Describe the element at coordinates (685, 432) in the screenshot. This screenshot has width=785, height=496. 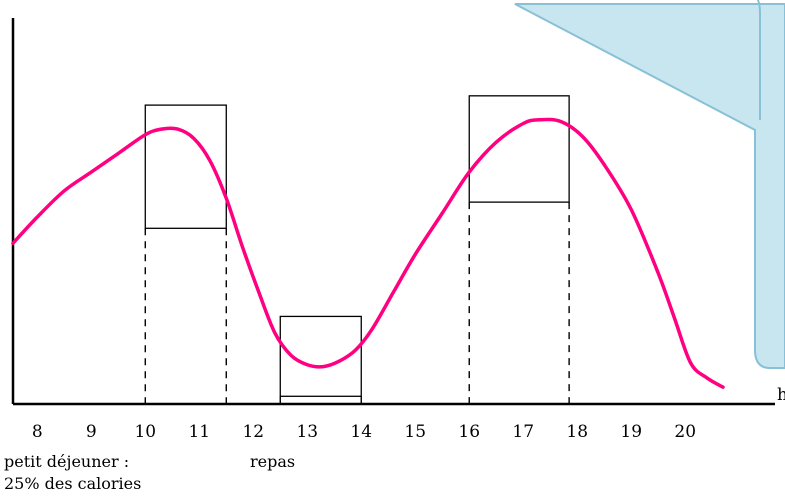
I see `x-tick-label: 20` at that location.